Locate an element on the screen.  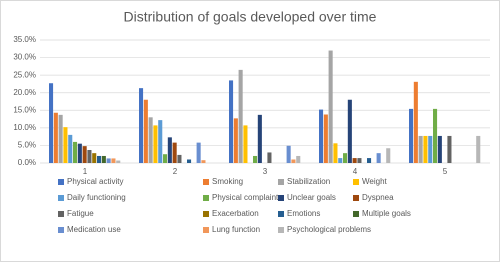
x-tick-label: 2 is located at coordinates (175, 171).